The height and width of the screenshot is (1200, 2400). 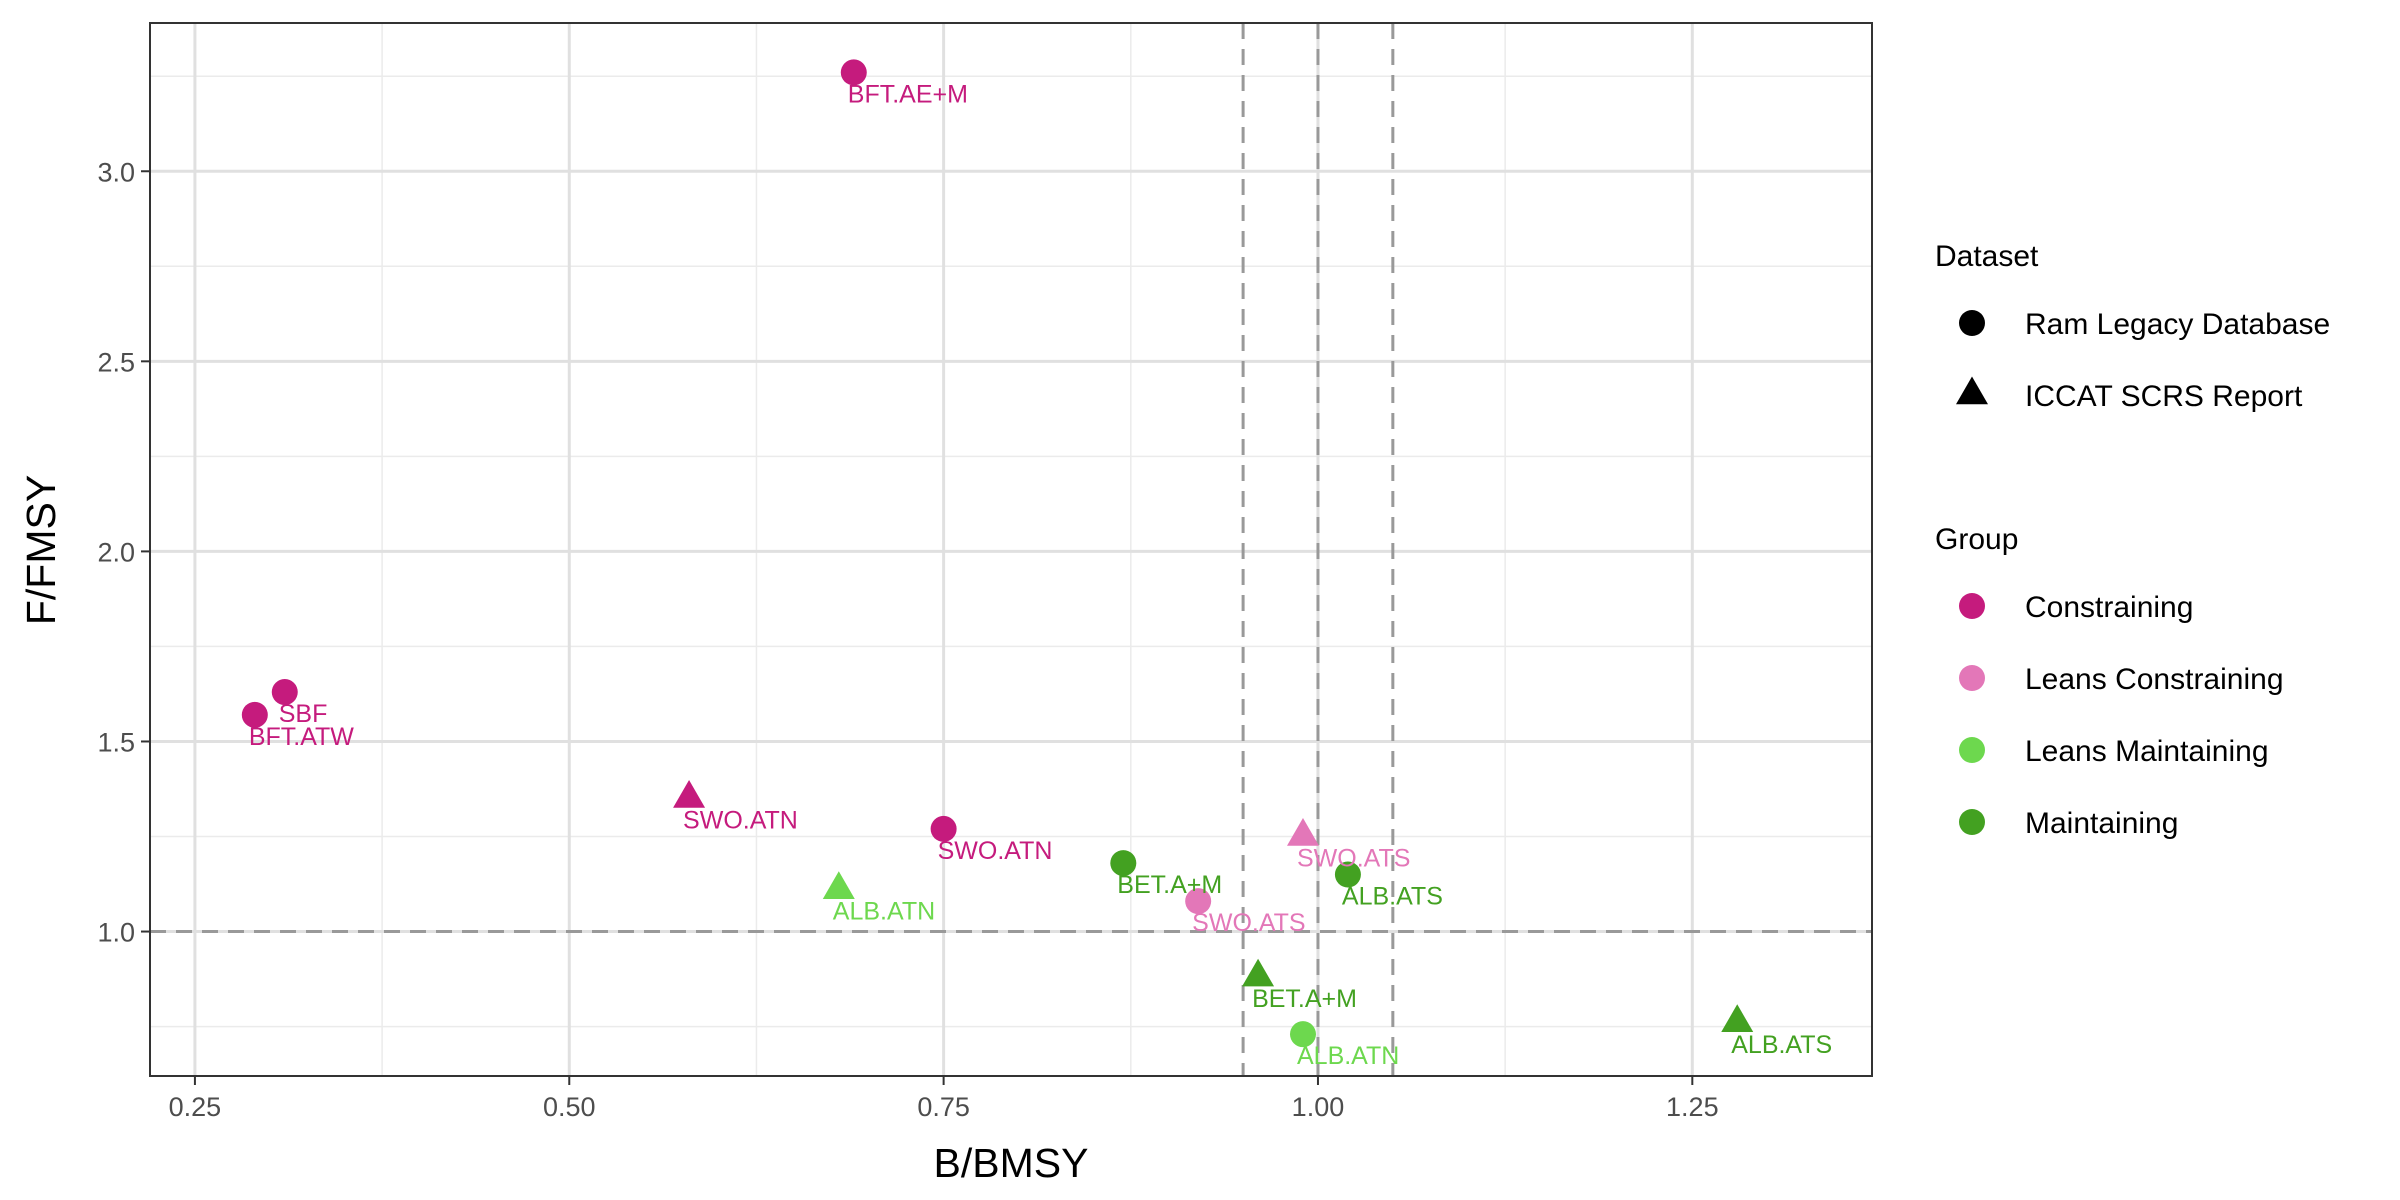 What do you see at coordinates (301, 737) in the screenshot?
I see `point-label: BFT.ATW` at bounding box center [301, 737].